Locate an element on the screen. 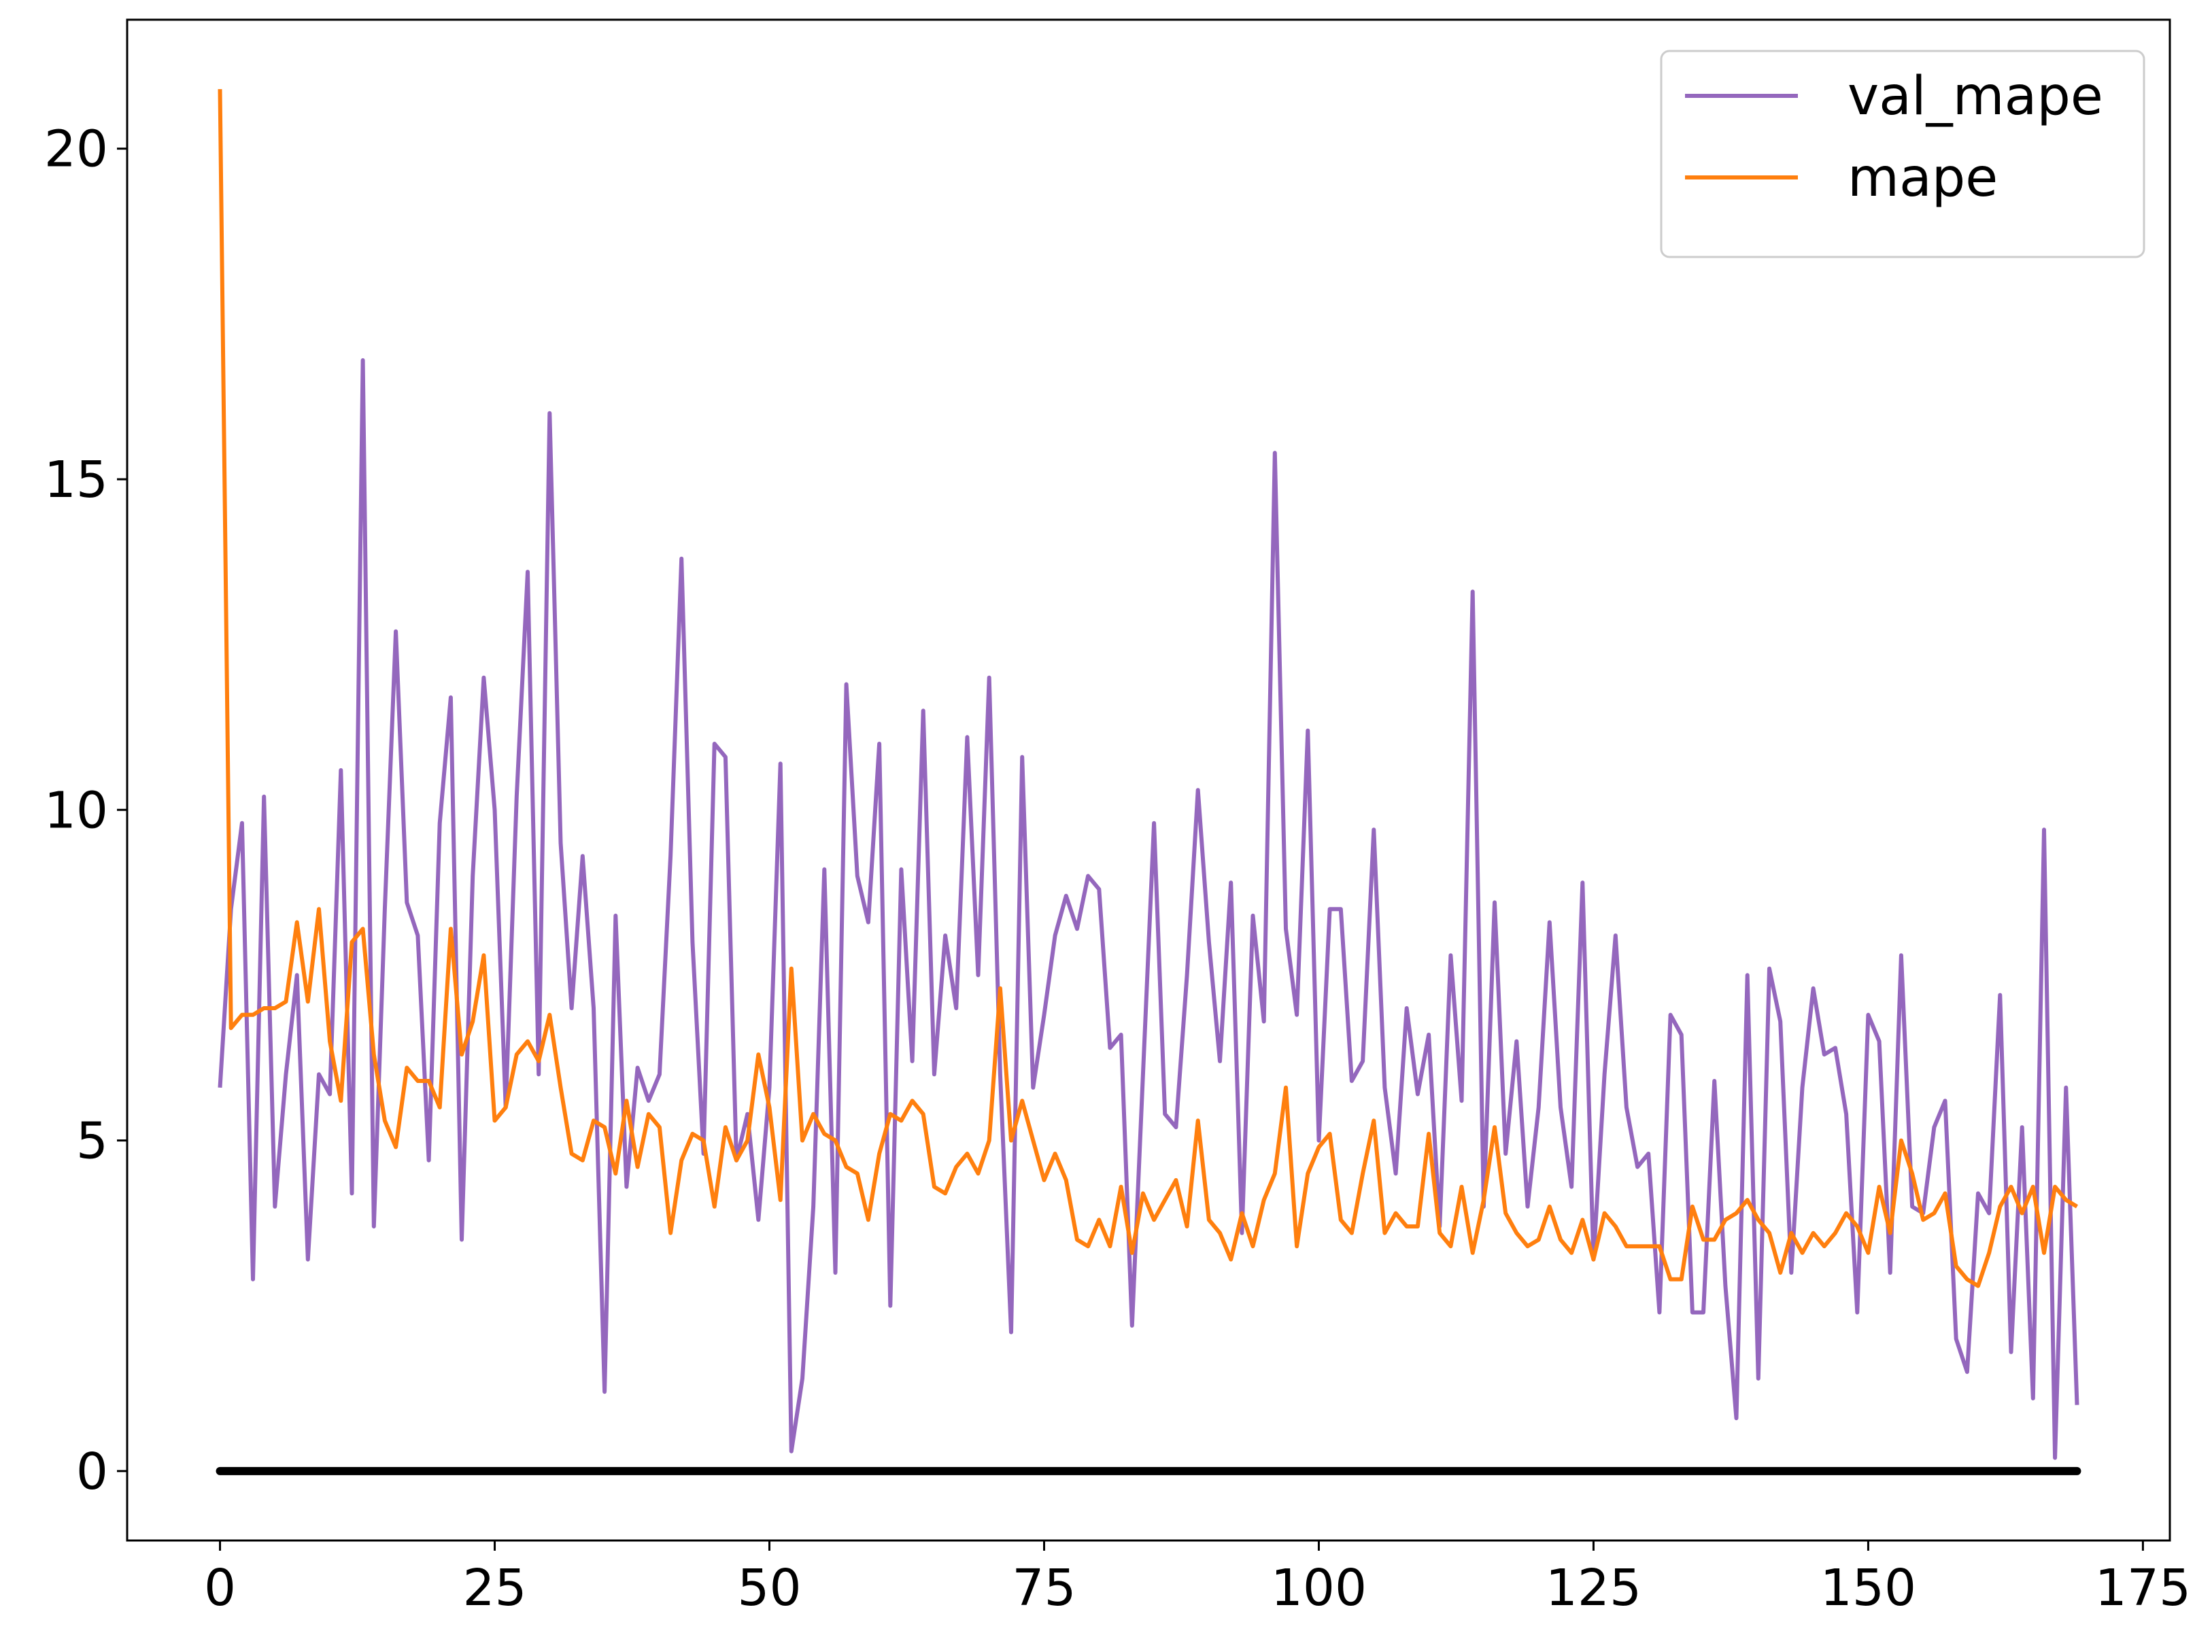 The height and width of the screenshot is (1652, 2212). x-tick-label: 175 is located at coordinates (2143, 1588).